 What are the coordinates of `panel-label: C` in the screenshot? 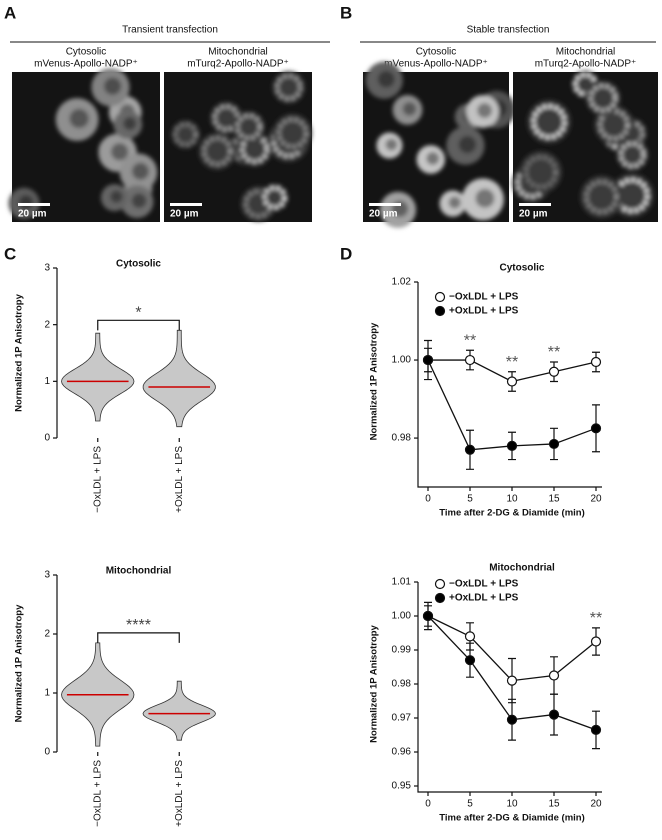 It's located at (10, 253).